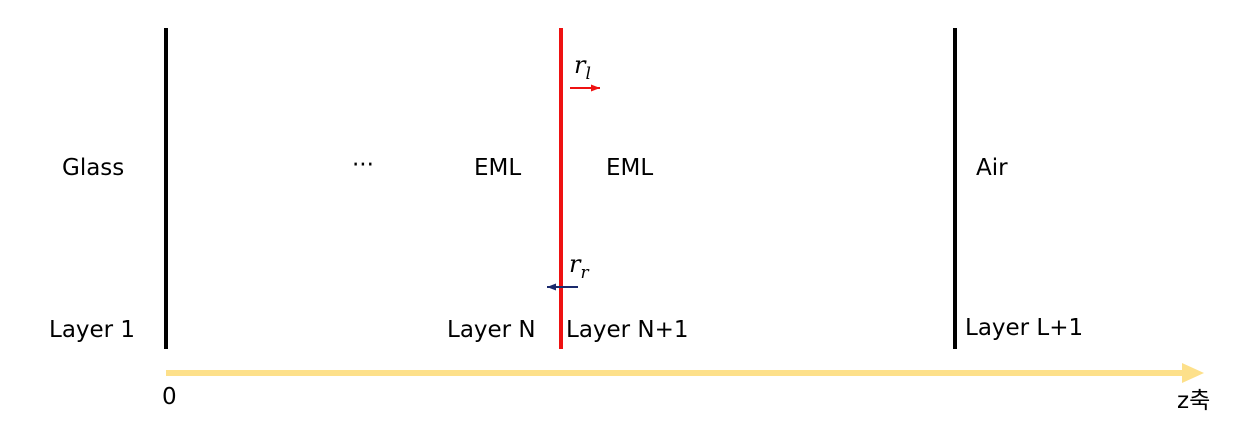  What do you see at coordinates (1024, 328) in the screenshot?
I see `layer-l-plus-1-label: Layer L+1` at bounding box center [1024, 328].